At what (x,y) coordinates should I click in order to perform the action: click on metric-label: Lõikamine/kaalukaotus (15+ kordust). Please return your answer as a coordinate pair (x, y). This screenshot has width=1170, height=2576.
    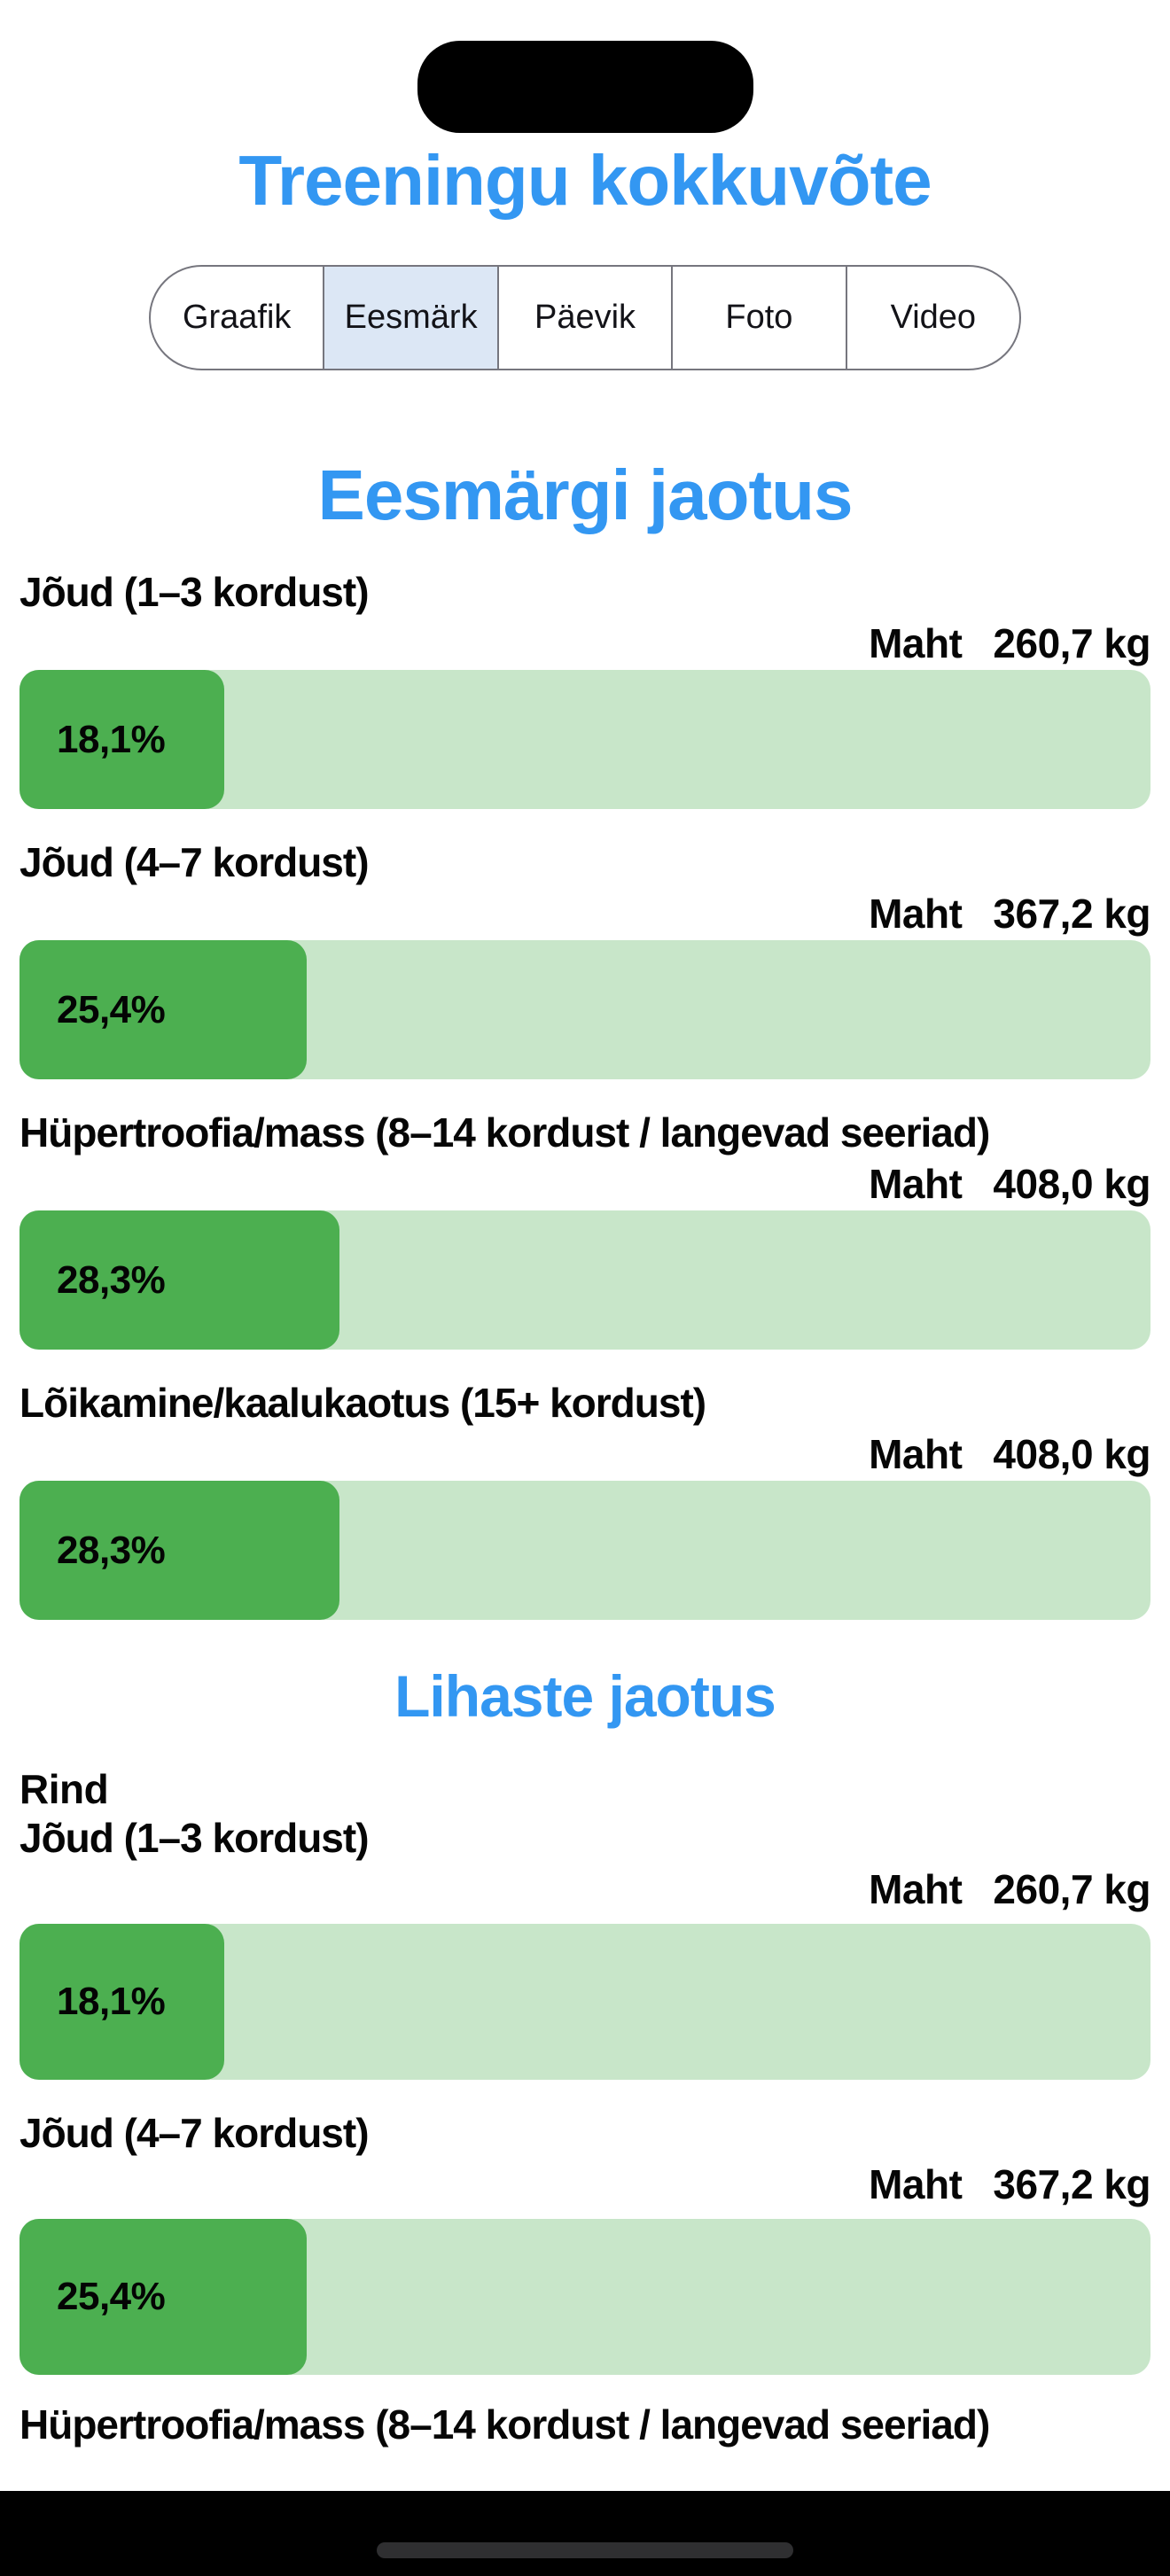
    Looking at the image, I should click on (363, 1403).